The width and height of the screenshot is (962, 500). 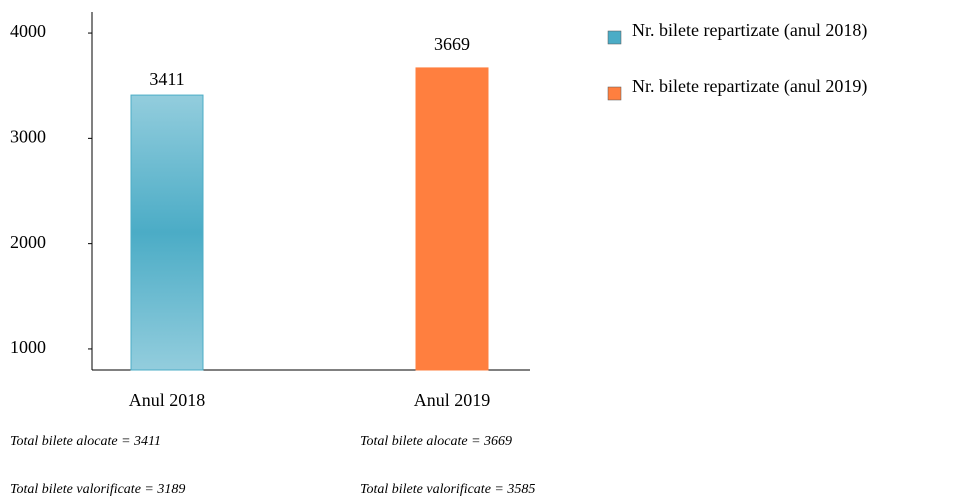 What do you see at coordinates (166, 79) in the screenshot?
I see `data-label: 3411` at bounding box center [166, 79].